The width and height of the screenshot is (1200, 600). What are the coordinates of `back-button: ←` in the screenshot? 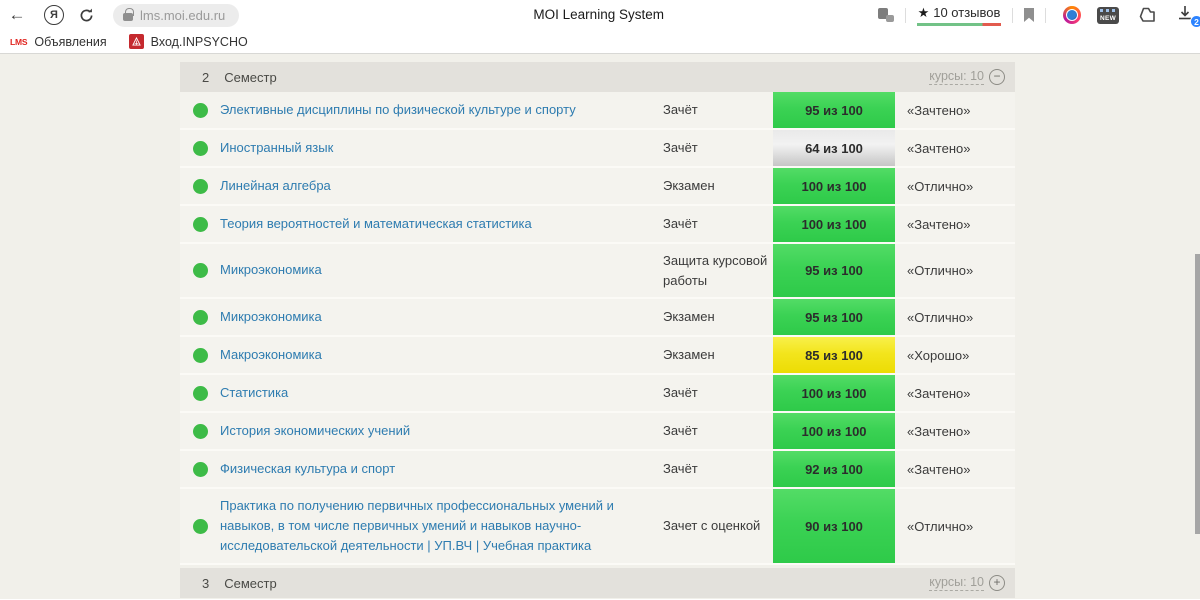 It's located at (17, 14).